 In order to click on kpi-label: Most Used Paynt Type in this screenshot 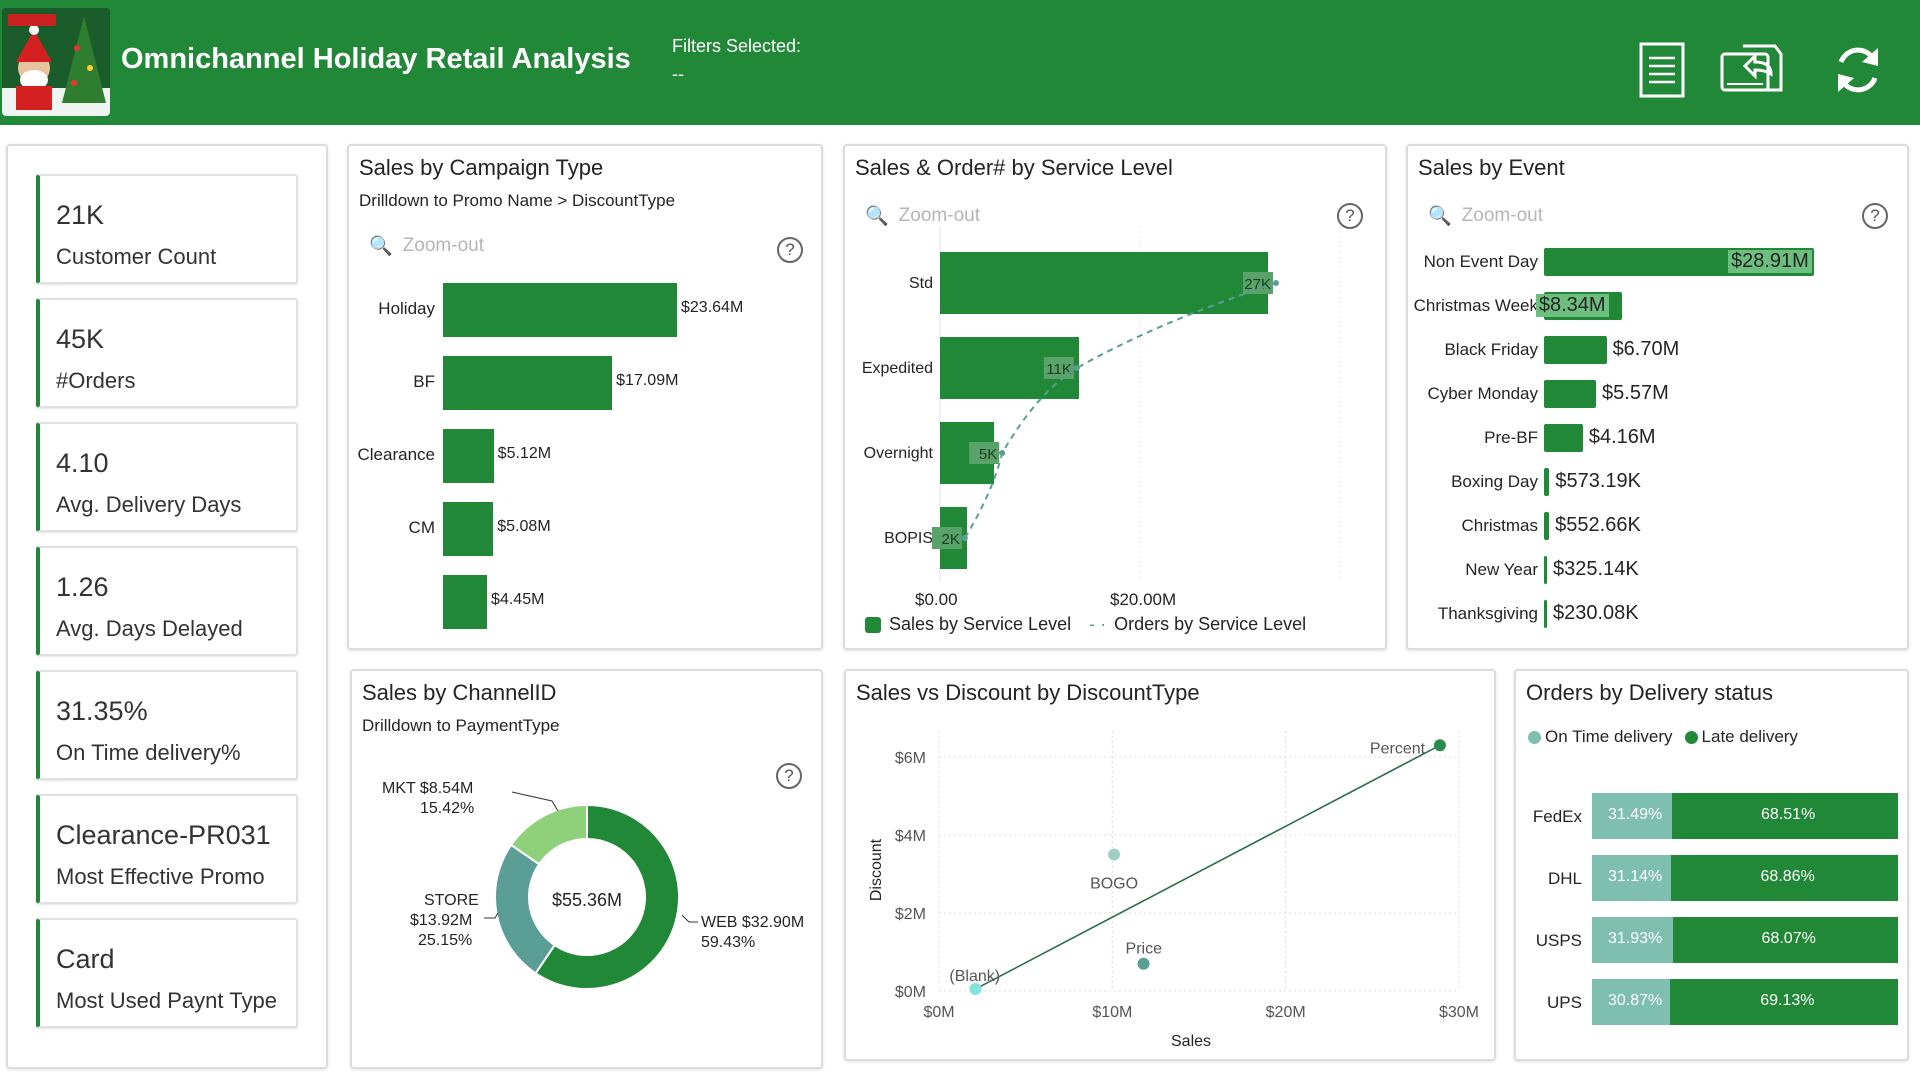, I will do `click(166, 1000)`.